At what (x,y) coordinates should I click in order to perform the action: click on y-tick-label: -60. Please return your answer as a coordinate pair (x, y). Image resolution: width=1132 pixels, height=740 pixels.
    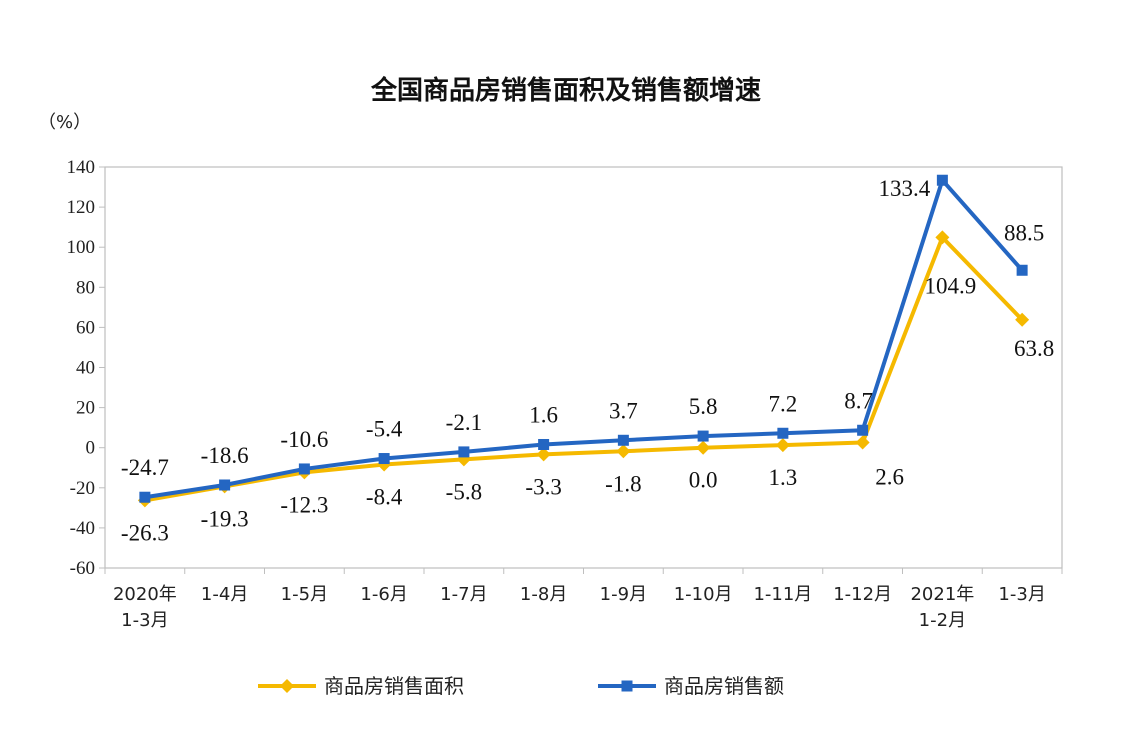
    Looking at the image, I should click on (82, 568).